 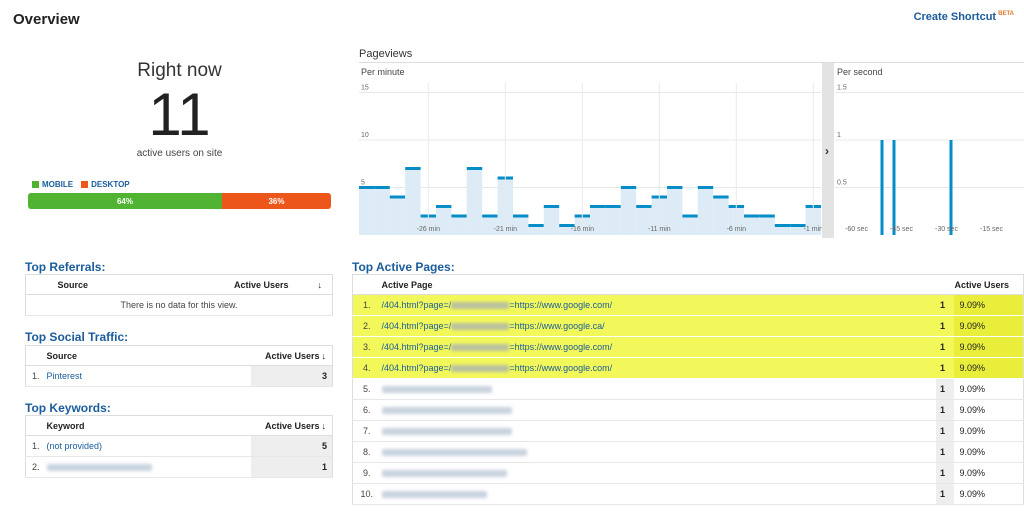 What do you see at coordinates (148, 446) in the screenshot?
I see `keyword-link: (not provided)` at bounding box center [148, 446].